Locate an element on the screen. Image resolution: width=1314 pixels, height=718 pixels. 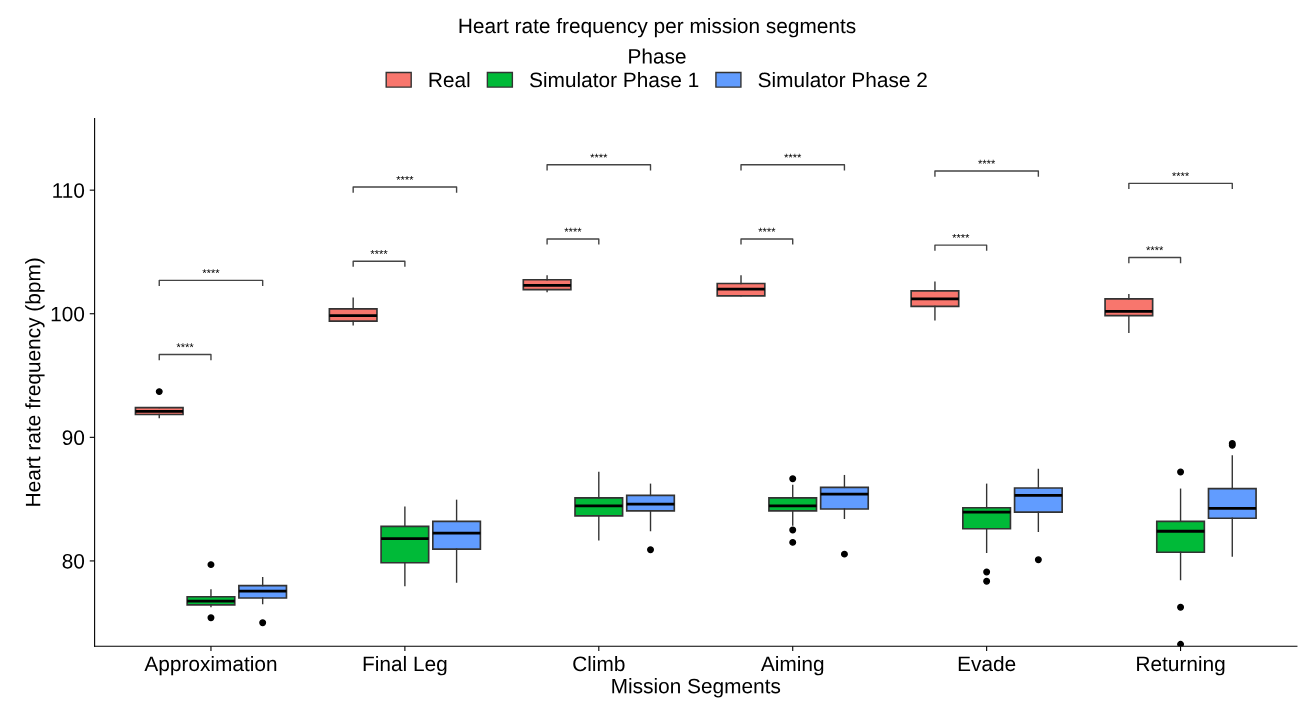
x-tick-label: Final Leg is located at coordinates (405, 665).